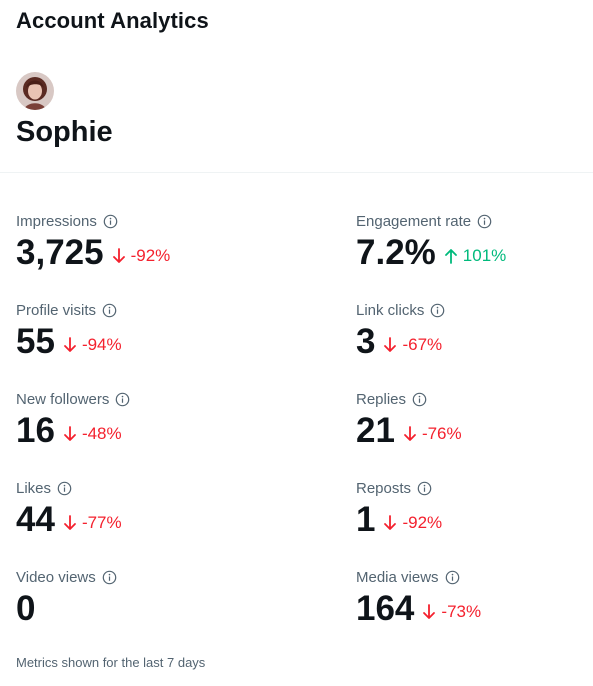  I want to click on metric-new-followers: New followers 16 -48%, so click(186, 433).